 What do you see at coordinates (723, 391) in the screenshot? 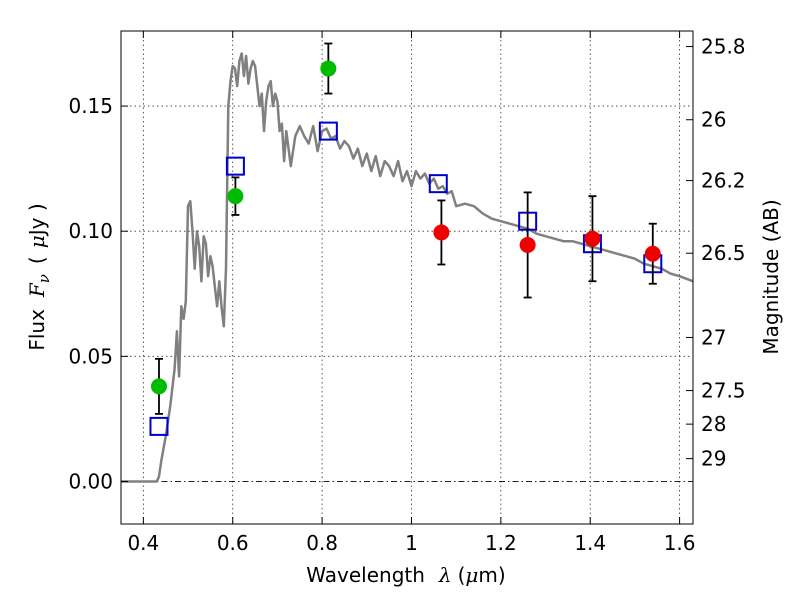
I see `mag-tick-label: 27.5` at bounding box center [723, 391].